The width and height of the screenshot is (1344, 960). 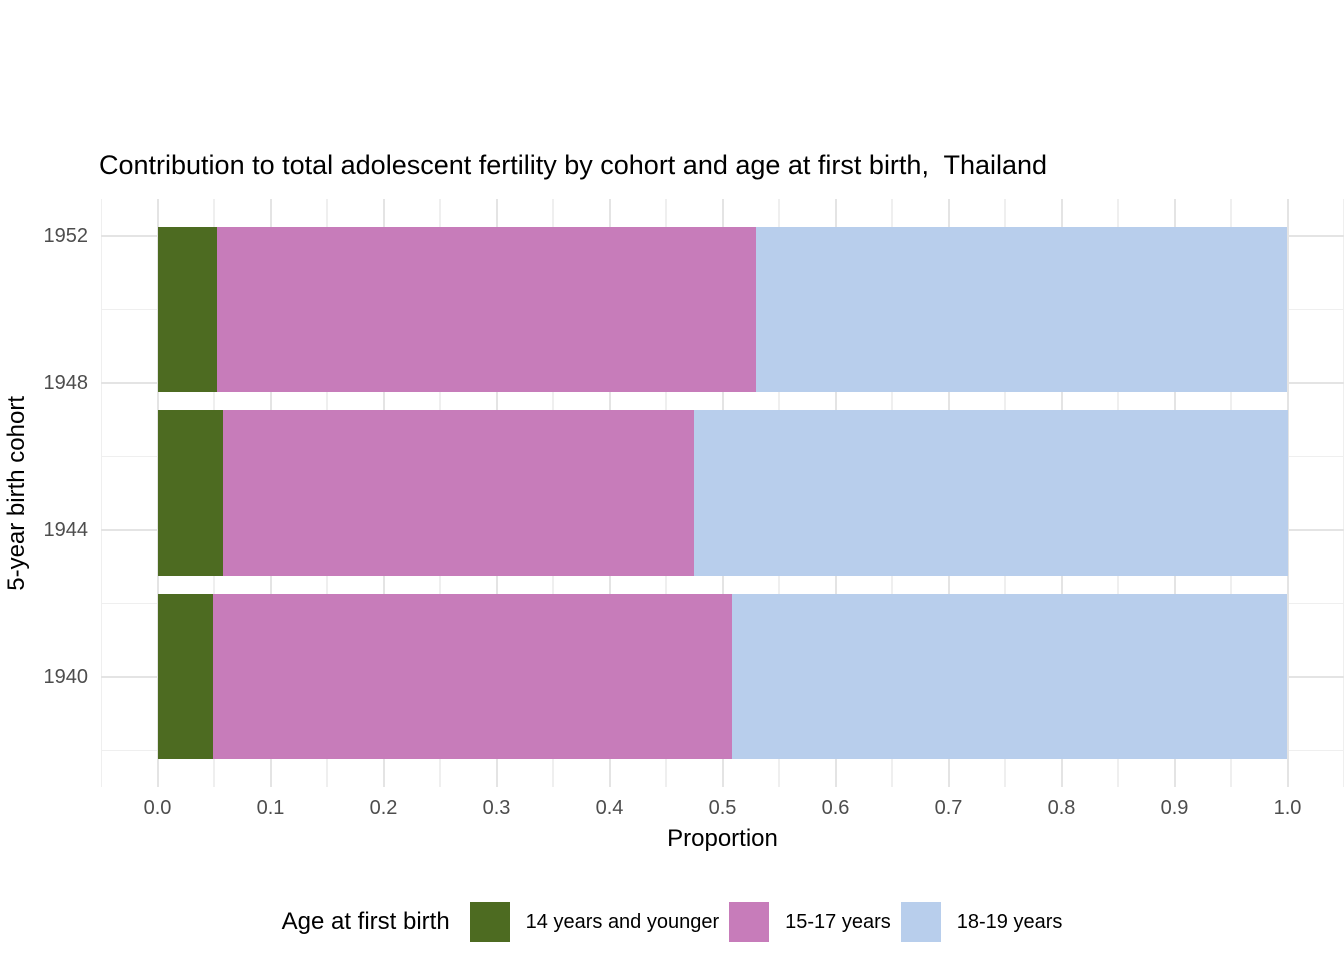 What do you see at coordinates (1174, 808) in the screenshot?
I see `x-tick-label: 0.9` at bounding box center [1174, 808].